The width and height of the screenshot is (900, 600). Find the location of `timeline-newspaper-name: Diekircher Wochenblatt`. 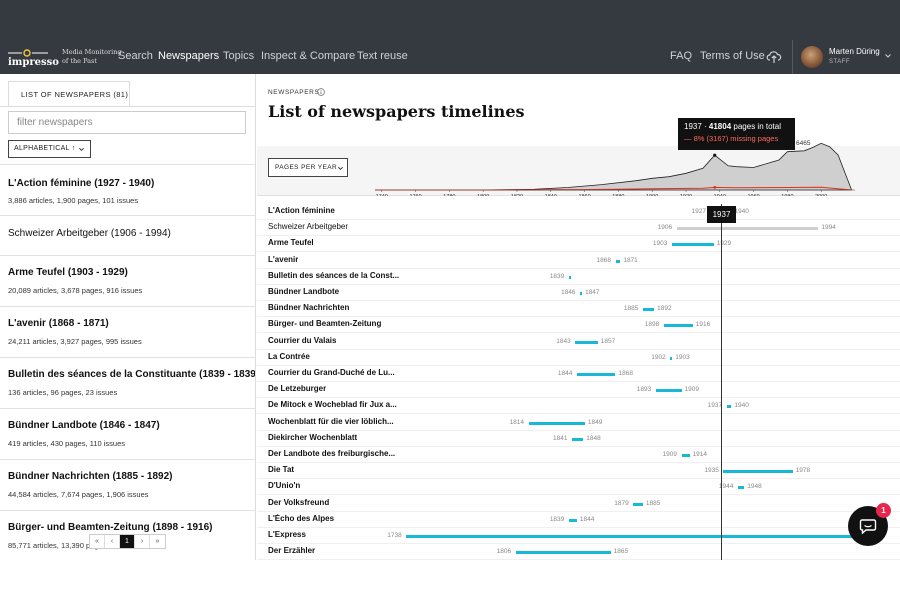

timeline-newspaper-name: Diekircher Wochenblatt is located at coordinates (313, 437).